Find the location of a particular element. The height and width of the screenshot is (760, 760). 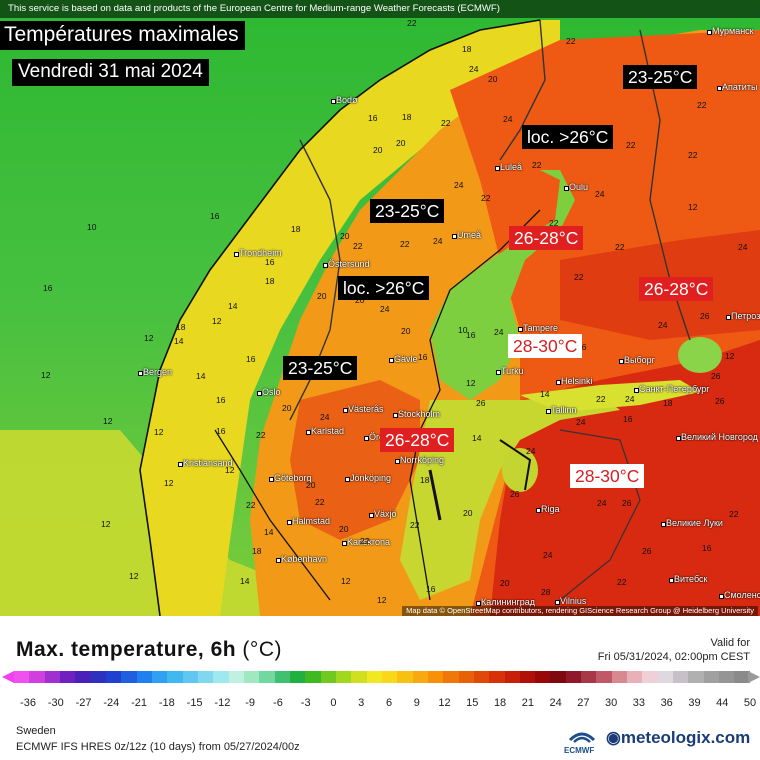

temp-range-label: 23-25°C is located at coordinates (660, 77).